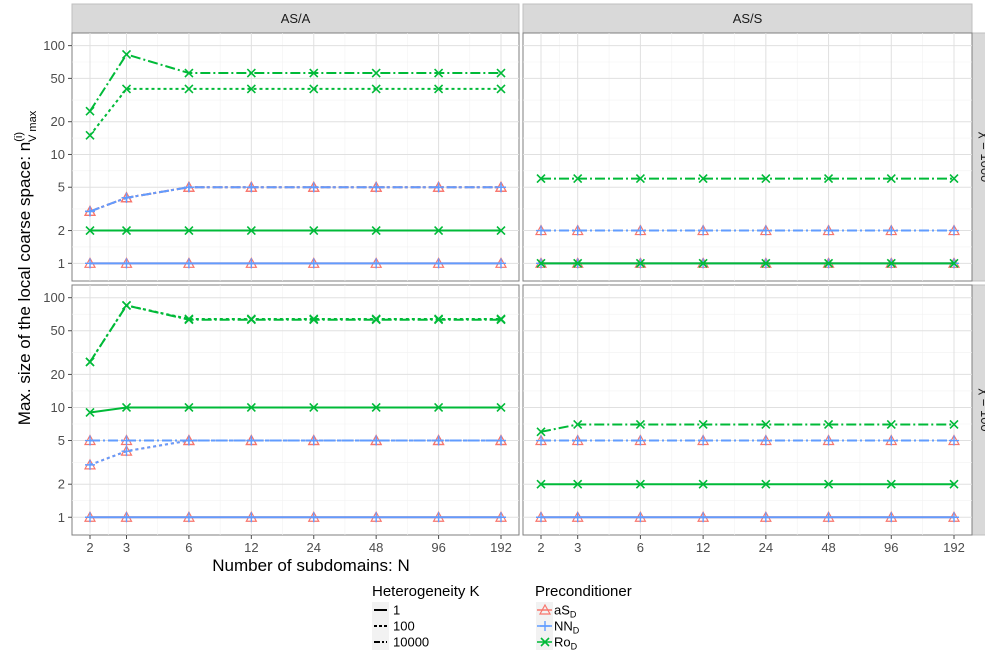 This screenshot has height=653, width=985. I want to click on x-tick-label: 3, so click(126, 547).